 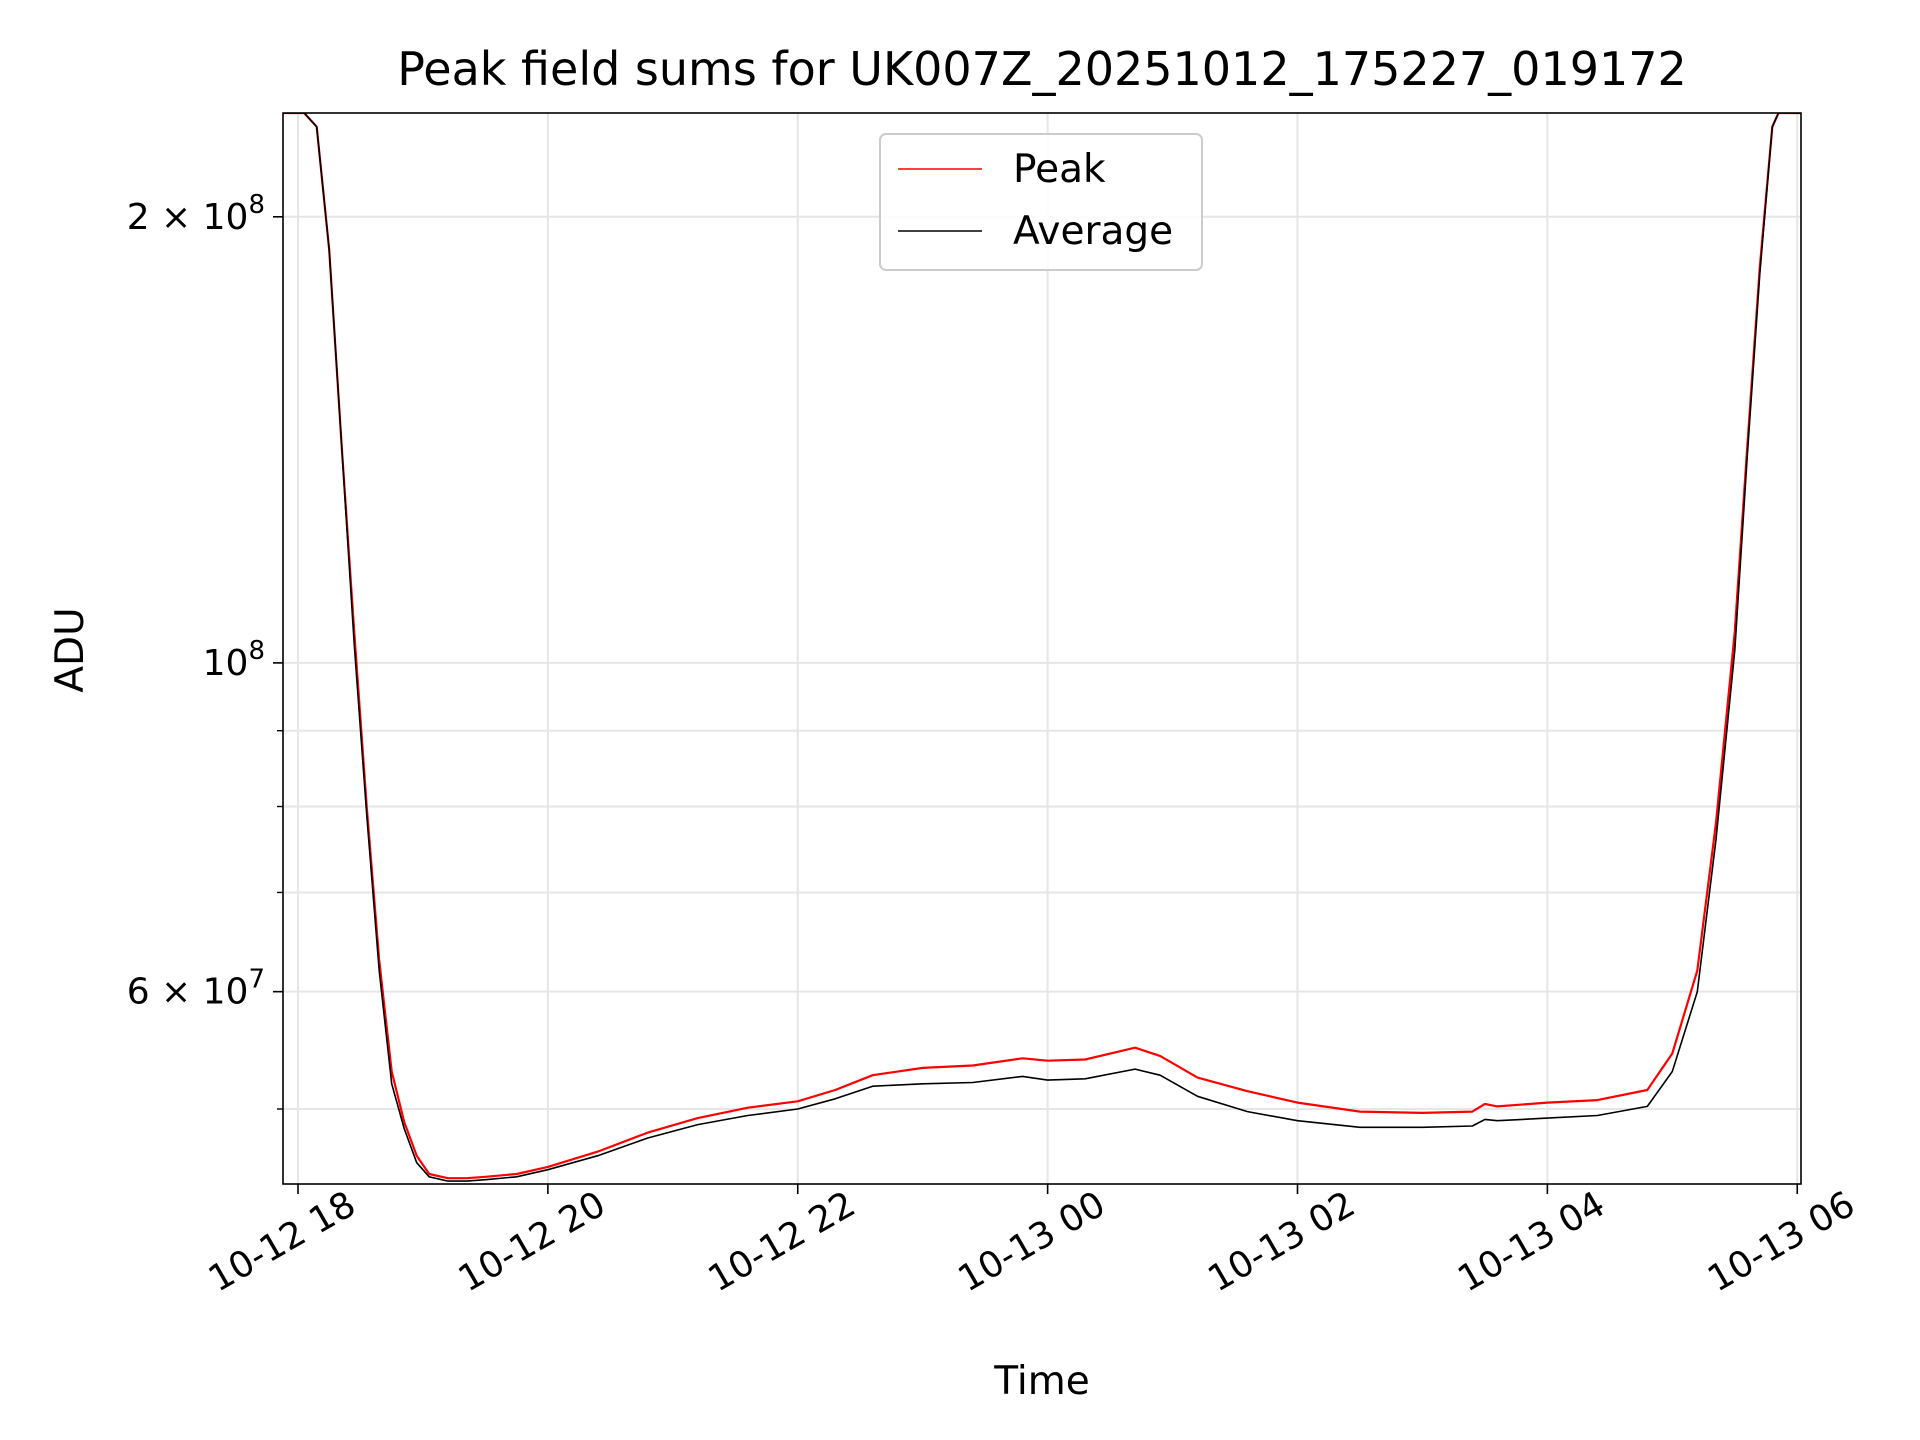 I want to click on legend-average-label: Average, so click(x=1093, y=231).